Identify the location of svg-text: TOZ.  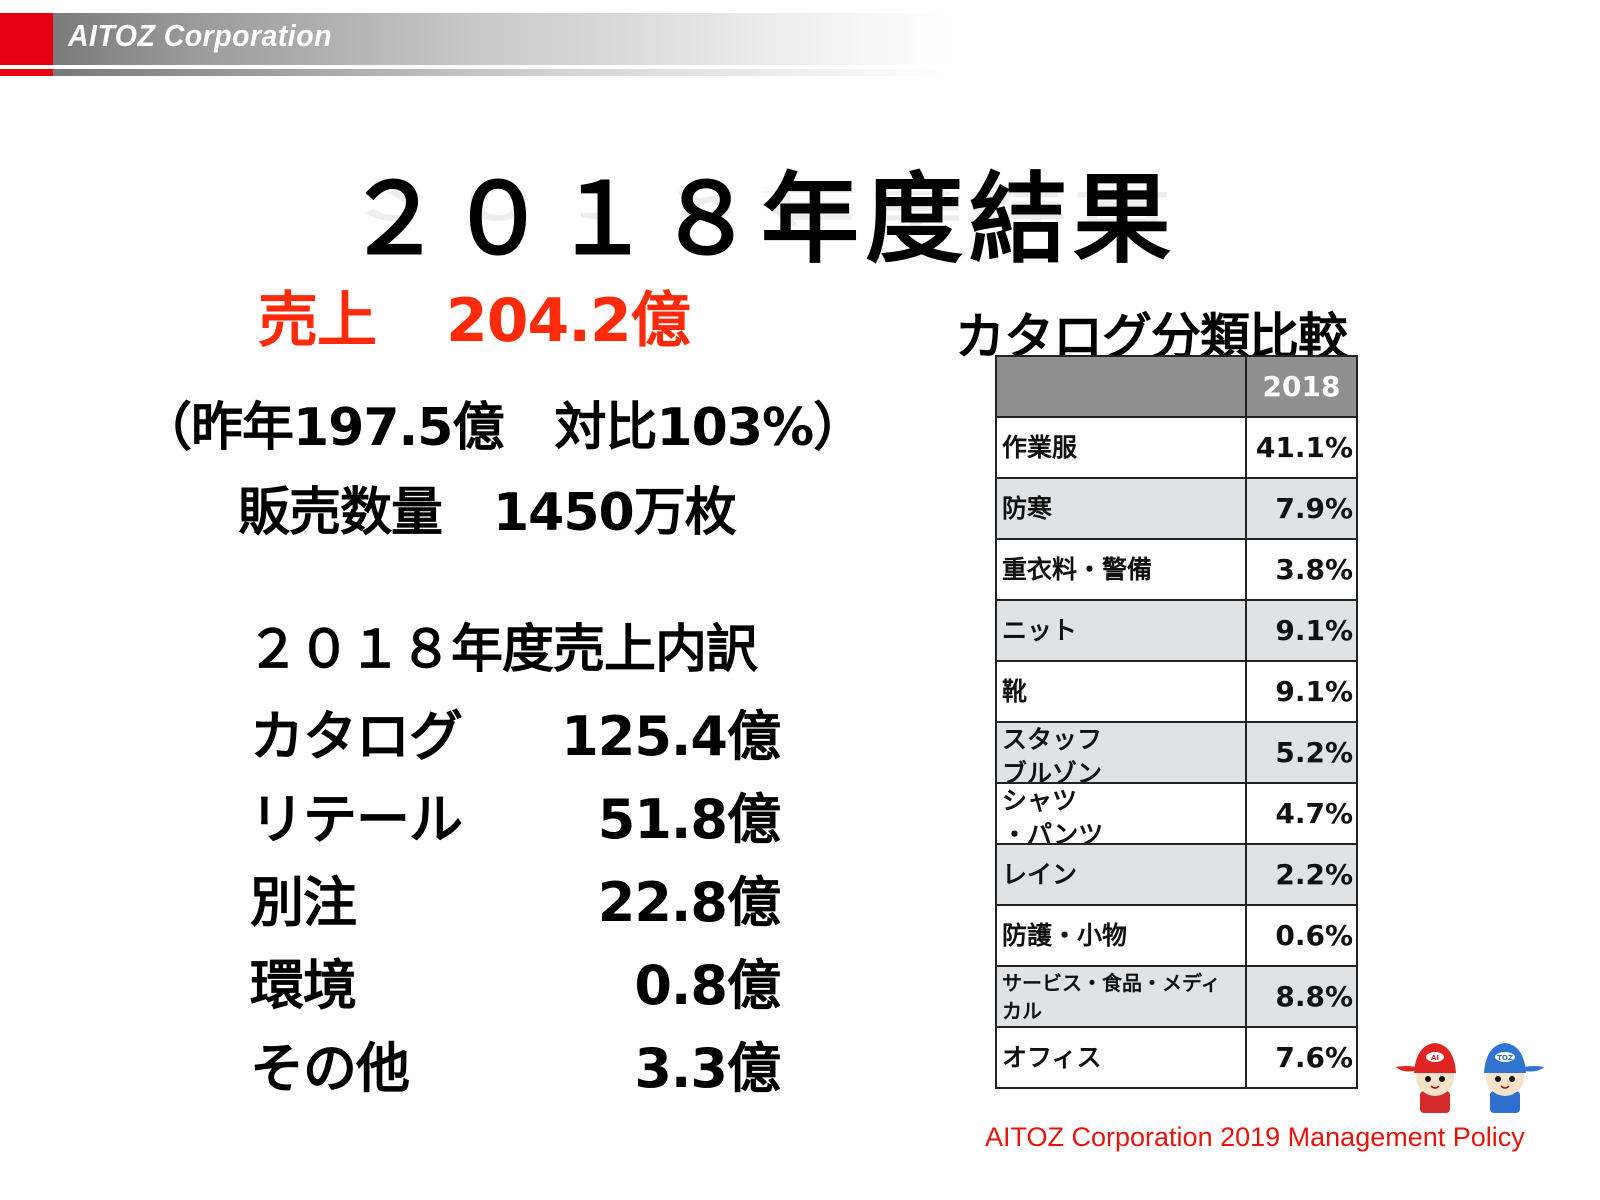
(1505, 1058).